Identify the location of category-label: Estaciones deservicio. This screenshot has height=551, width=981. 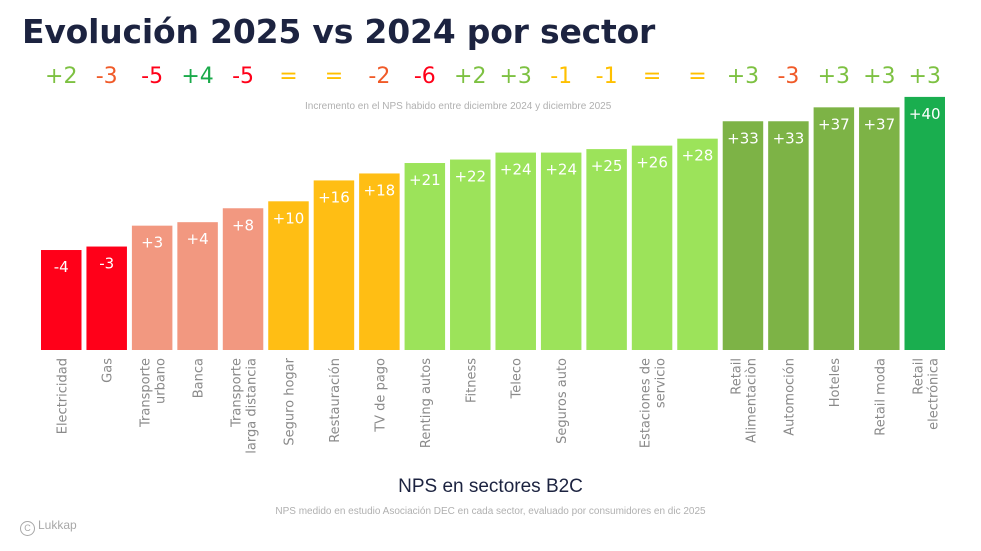
(654, 403).